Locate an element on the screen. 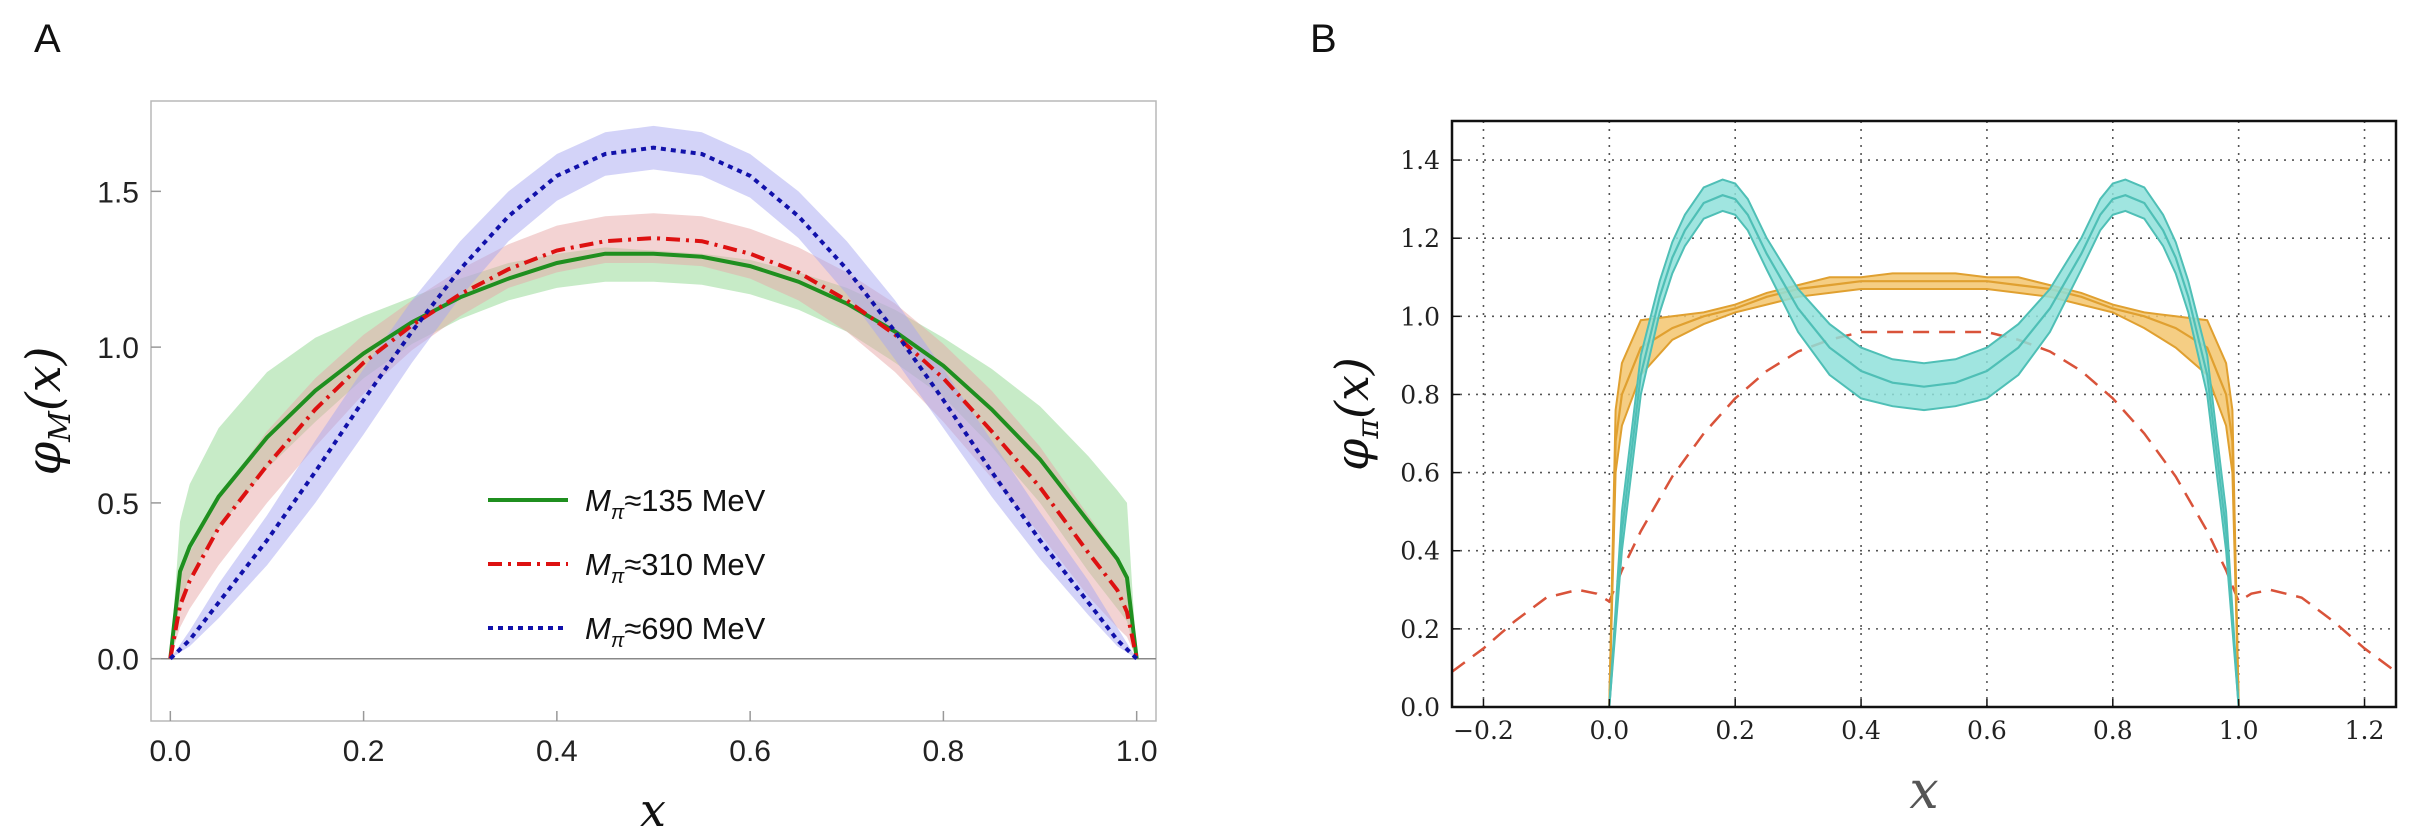 Image resolution: width=2409 pixels, height=839 pixels. y-tick-label: 0.5 is located at coordinates (118, 504).